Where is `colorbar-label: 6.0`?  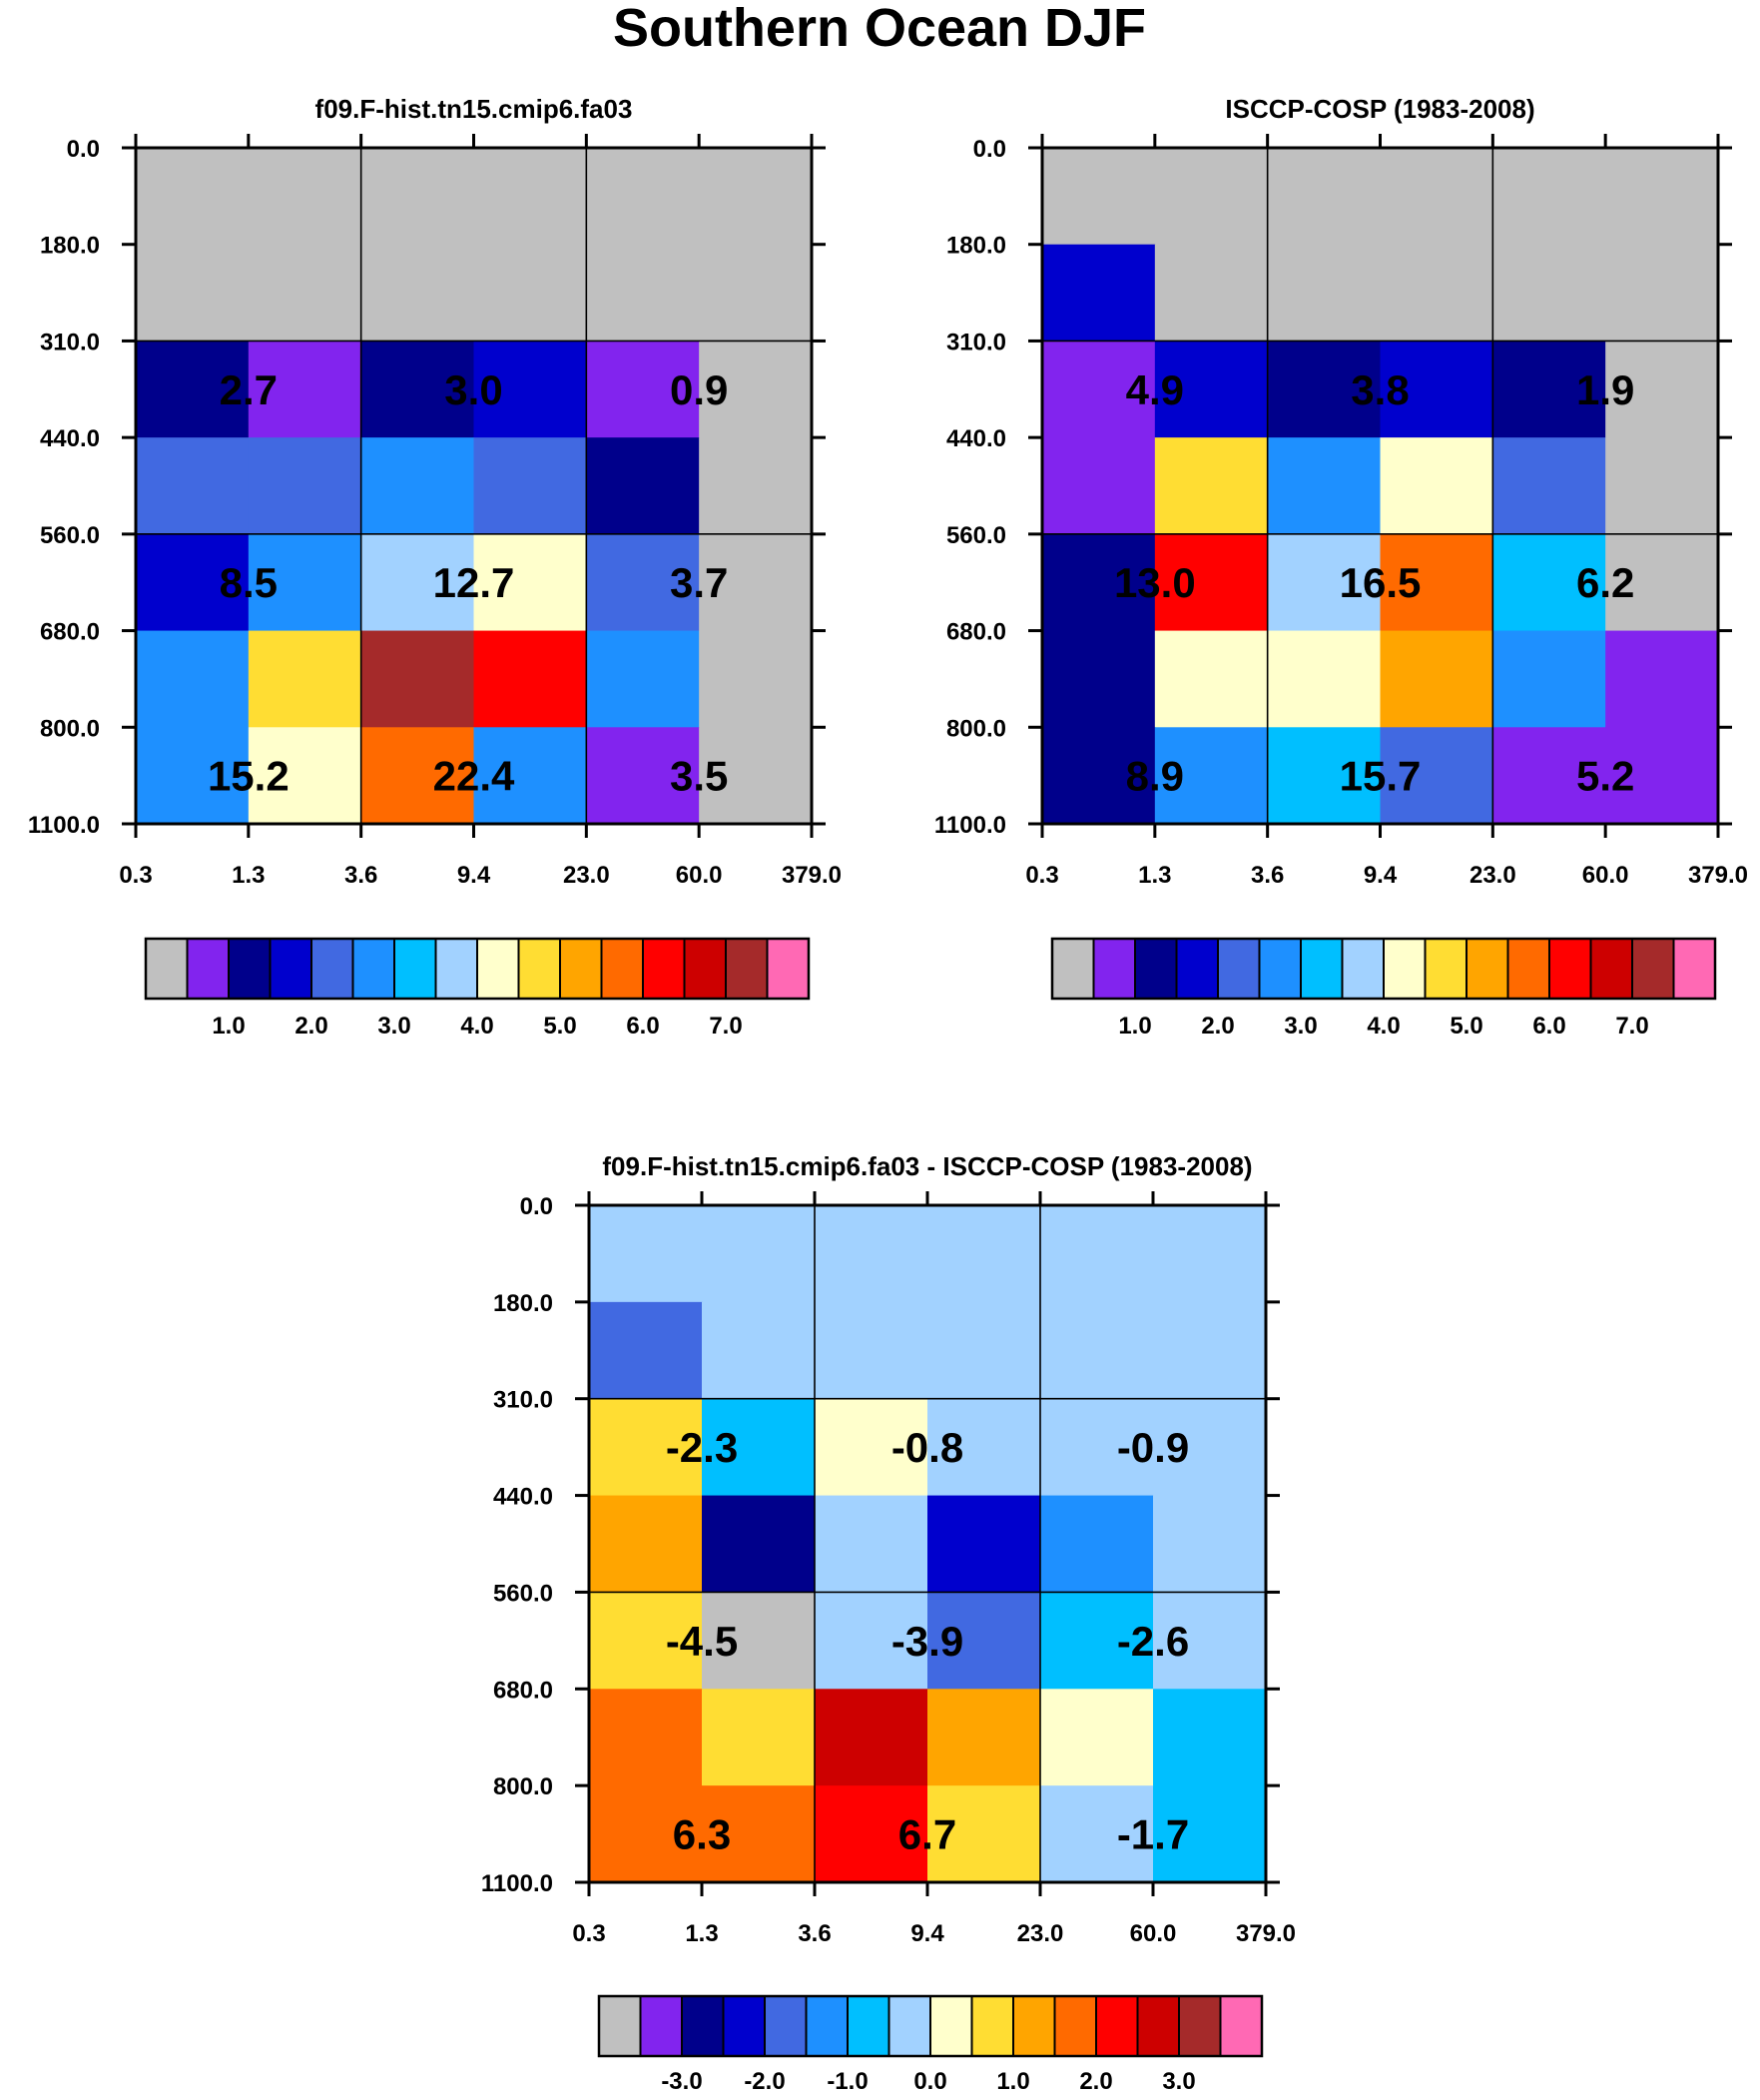 colorbar-label: 6.0 is located at coordinates (1548, 1026).